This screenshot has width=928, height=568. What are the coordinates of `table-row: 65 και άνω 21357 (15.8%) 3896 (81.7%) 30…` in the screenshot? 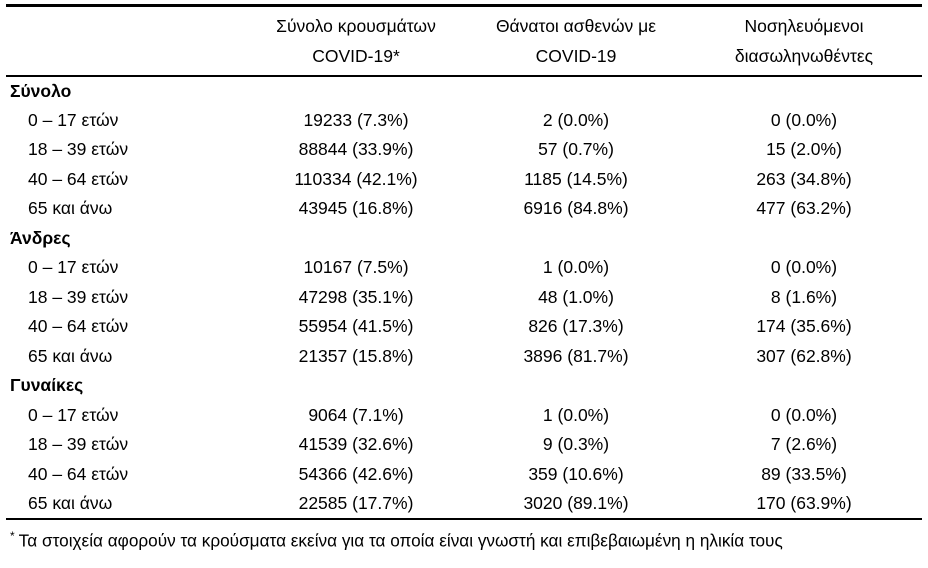 It's located at (464, 357).